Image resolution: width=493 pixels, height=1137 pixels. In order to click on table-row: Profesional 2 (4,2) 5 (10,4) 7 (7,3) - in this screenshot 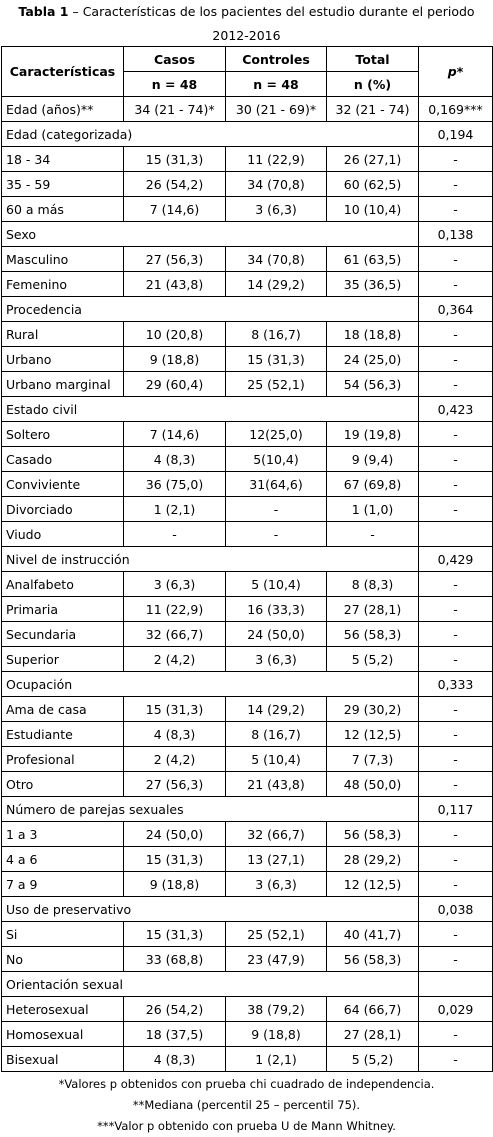, I will do `click(247, 759)`.